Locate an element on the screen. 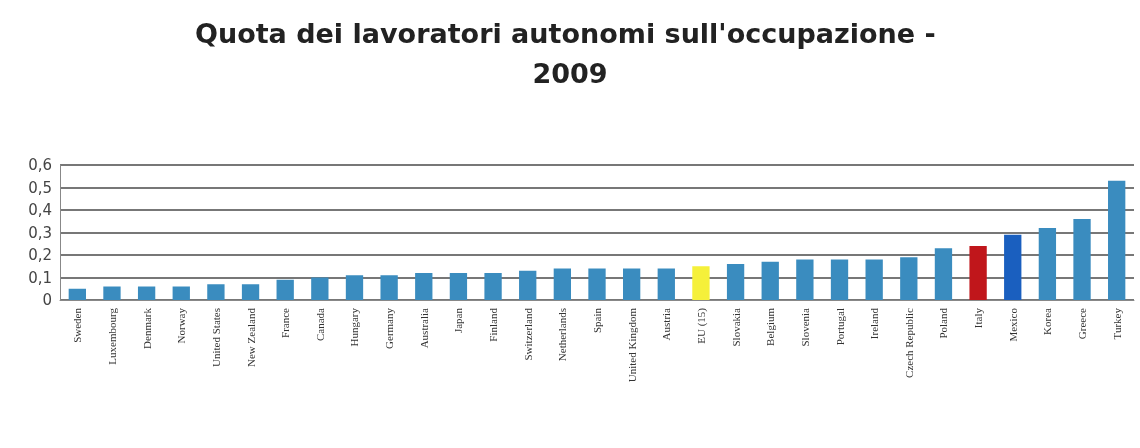 The width and height of the screenshot is (1140, 448). x-tick-label: Hungary is located at coordinates (354, 327).